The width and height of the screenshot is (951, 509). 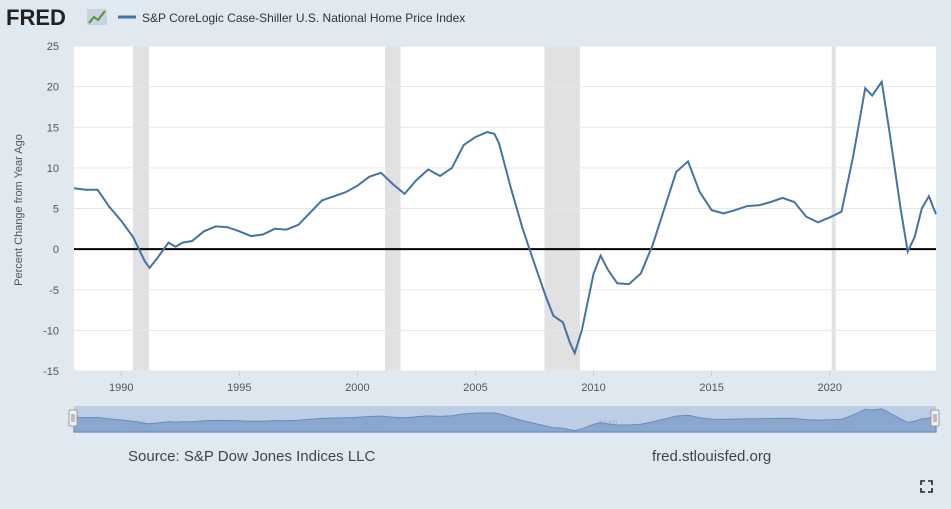 What do you see at coordinates (926, 486) in the screenshot?
I see `fullscreen-icon` at bounding box center [926, 486].